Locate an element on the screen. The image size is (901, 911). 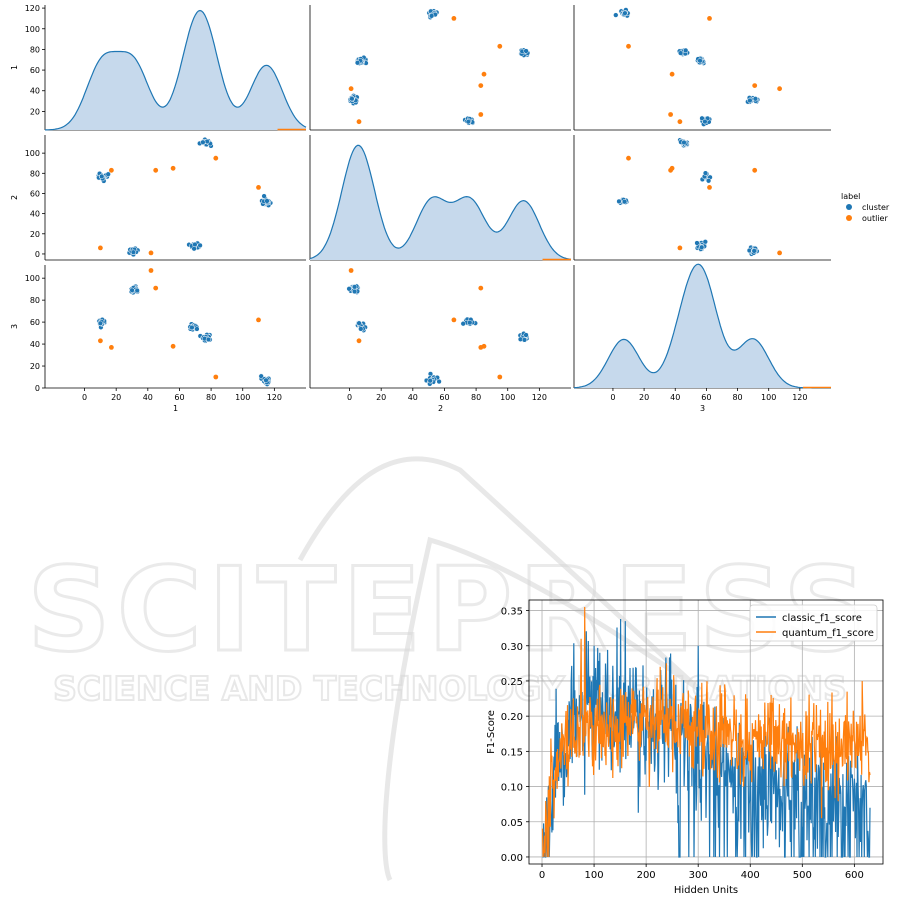
x-tick-label: 600 is located at coordinates (854, 875).